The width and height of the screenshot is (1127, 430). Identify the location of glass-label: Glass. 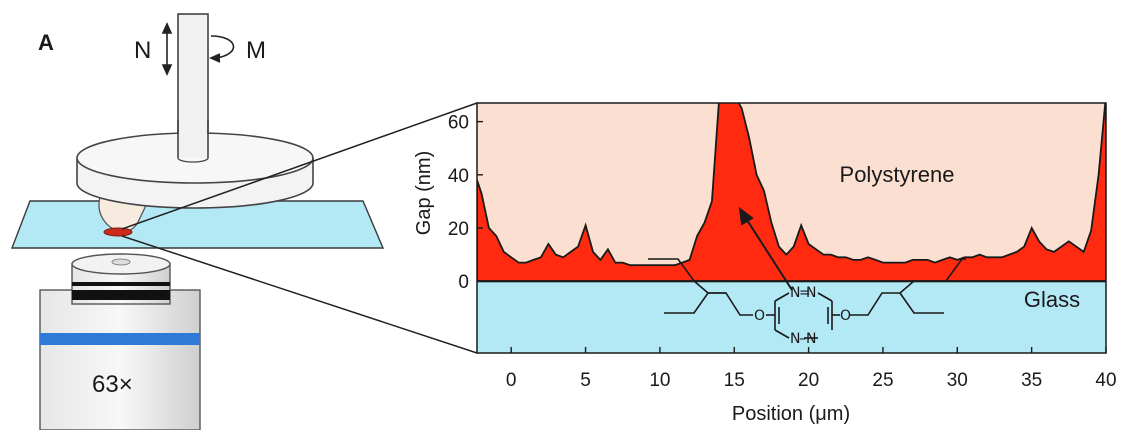
(1052, 299).